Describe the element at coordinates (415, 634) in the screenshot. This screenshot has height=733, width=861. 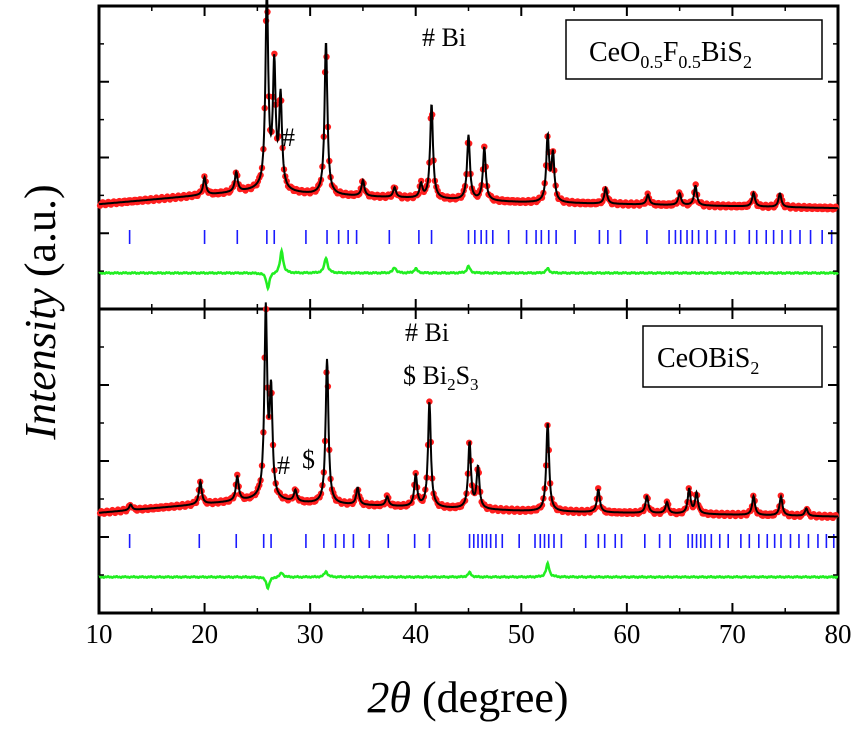
I see `x-tick-label: 40` at that location.